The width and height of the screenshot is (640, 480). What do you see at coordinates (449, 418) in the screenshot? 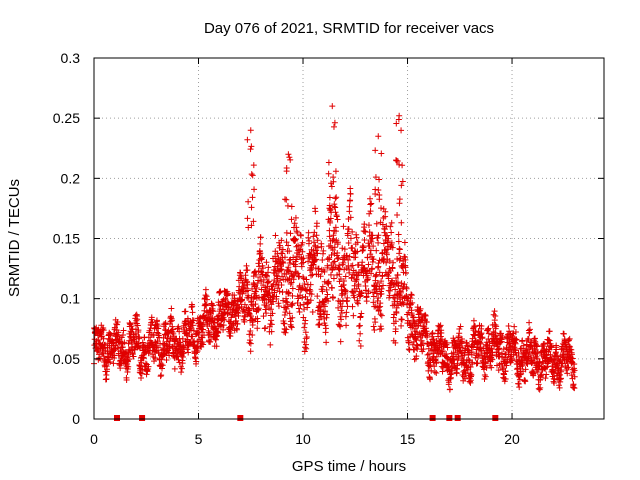
I see `gap-marker` at bounding box center [449, 418].